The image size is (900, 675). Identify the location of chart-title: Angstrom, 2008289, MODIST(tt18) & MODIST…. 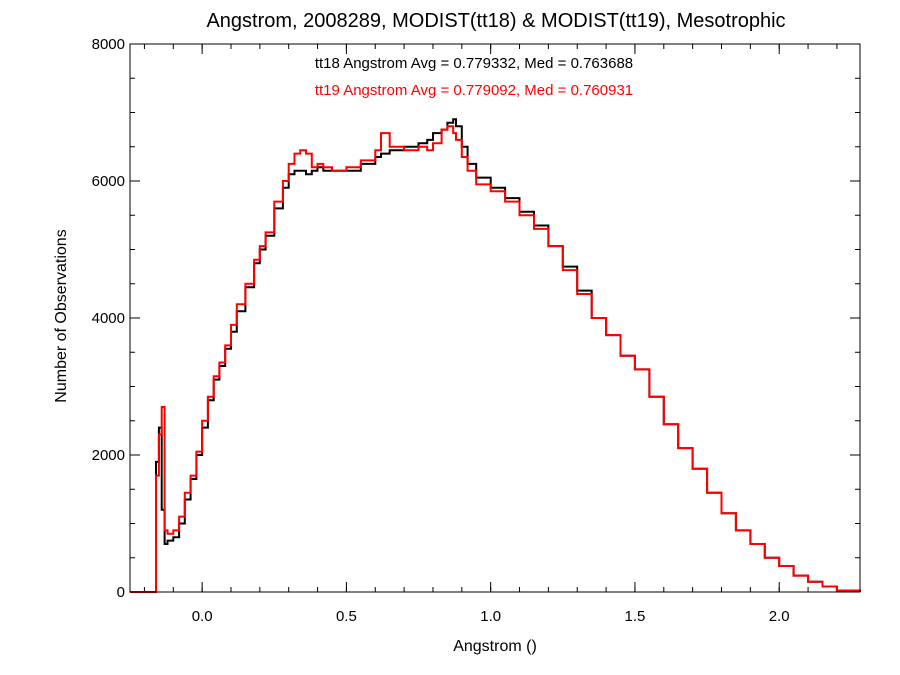
(495, 21).